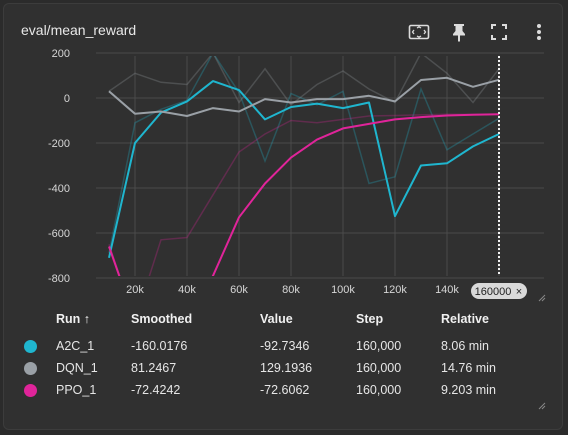 This screenshot has width=568, height=435. I want to click on hover-step-label: 160000, so click(493, 292).